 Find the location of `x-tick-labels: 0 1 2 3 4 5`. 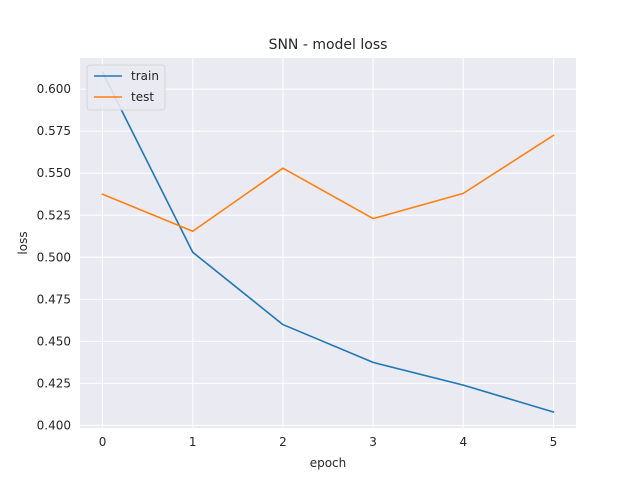

x-tick-labels: 0 1 2 3 4 5 is located at coordinates (328, 442).